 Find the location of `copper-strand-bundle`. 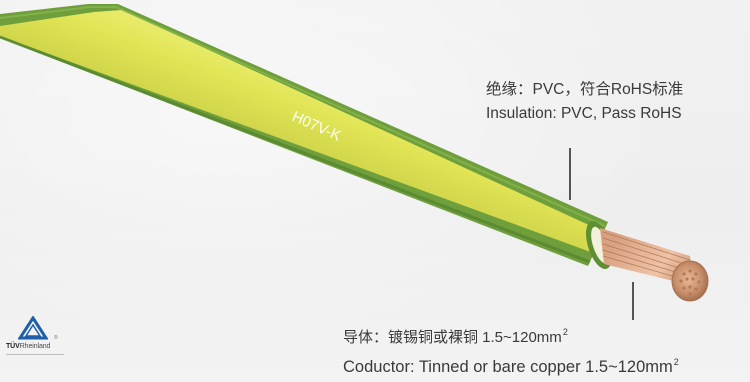

copper-strand-bundle is located at coordinates (647, 257).